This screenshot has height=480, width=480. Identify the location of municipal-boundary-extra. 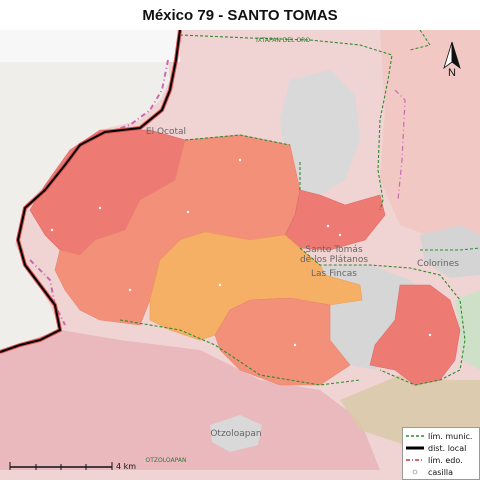
(444, 140).